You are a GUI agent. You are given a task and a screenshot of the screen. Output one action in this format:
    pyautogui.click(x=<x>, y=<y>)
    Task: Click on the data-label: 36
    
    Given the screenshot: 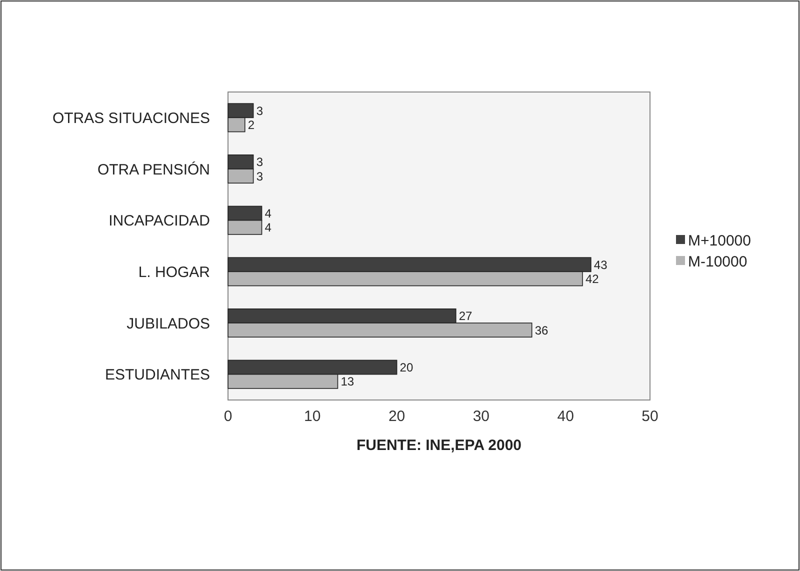 What is the action you would take?
    pyautogui.click(x=541, y=330)
    